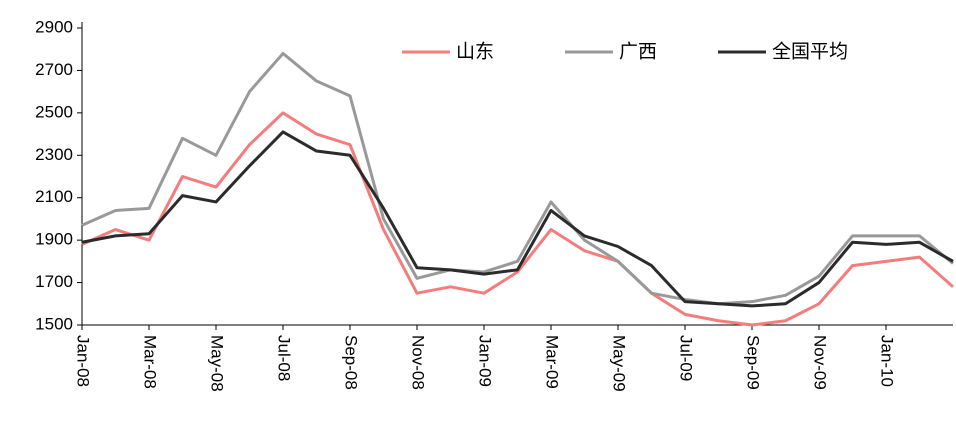 This screenshot has height=421, width=956. Describe the element at coordinates (54, 196) in the screenshot. I see `y-tick-label: 2100` at that location.